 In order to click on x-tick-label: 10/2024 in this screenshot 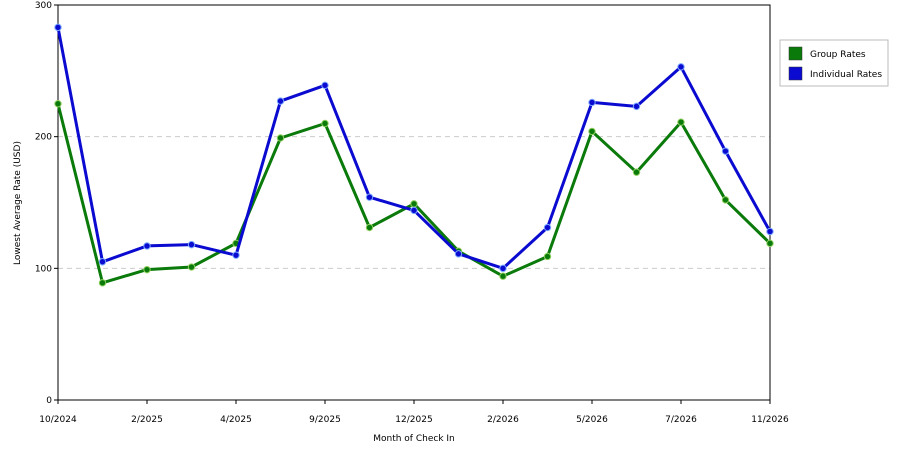, I will do `click(58, 420)`.